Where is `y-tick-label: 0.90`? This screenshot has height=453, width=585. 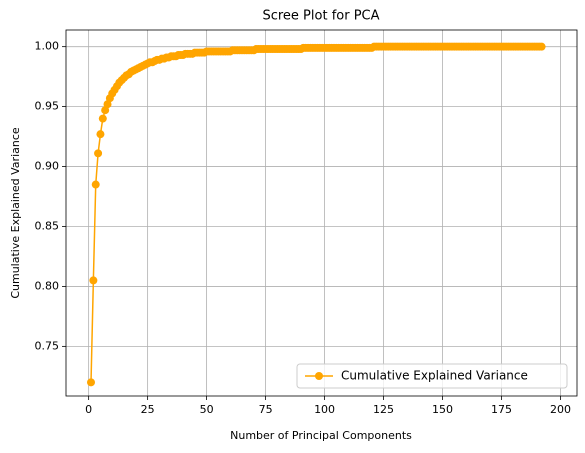 y-tick-label: 0.90 is located at coordinates (47, 166).